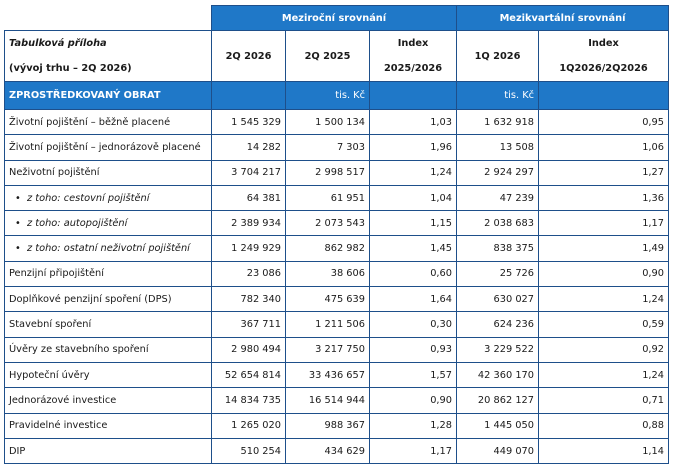 The image size is (674, 473). What do you see at coordinates (327, 451) in the screenshot?
I see `cell-q2-2025: 434 629` at bounding box center [327, 451].